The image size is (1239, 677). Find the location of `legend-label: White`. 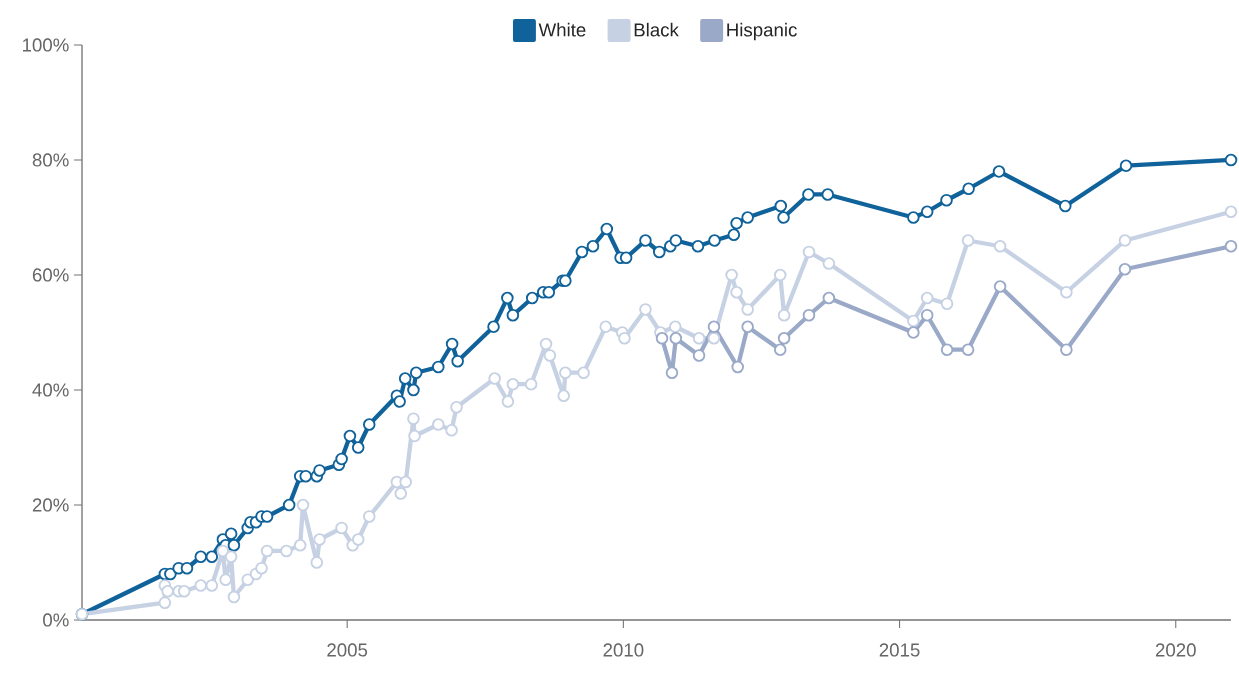

legend-label: White is located at coordinates (562, 29).